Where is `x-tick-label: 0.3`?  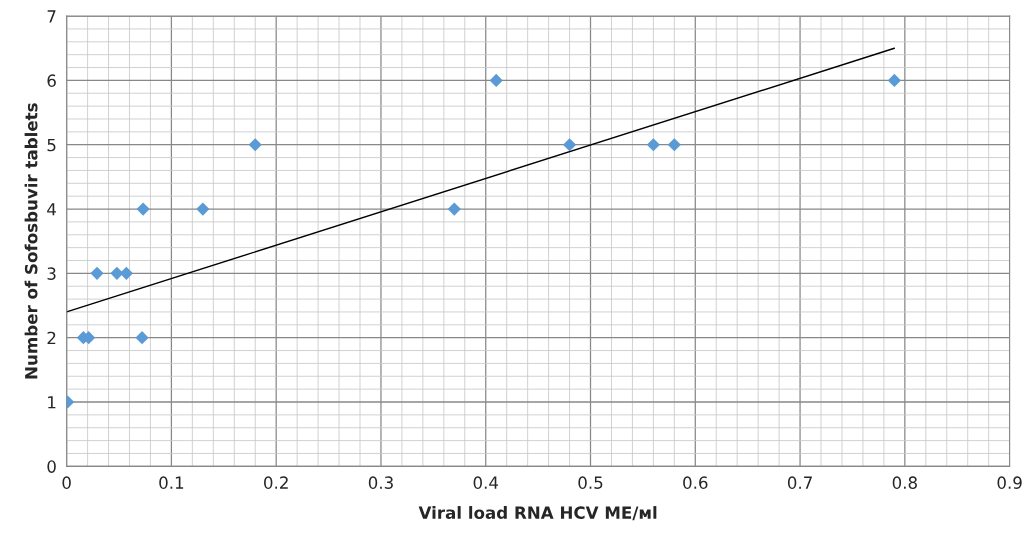 x-tick-label: 0.3 is located at coordinates (380, 482).